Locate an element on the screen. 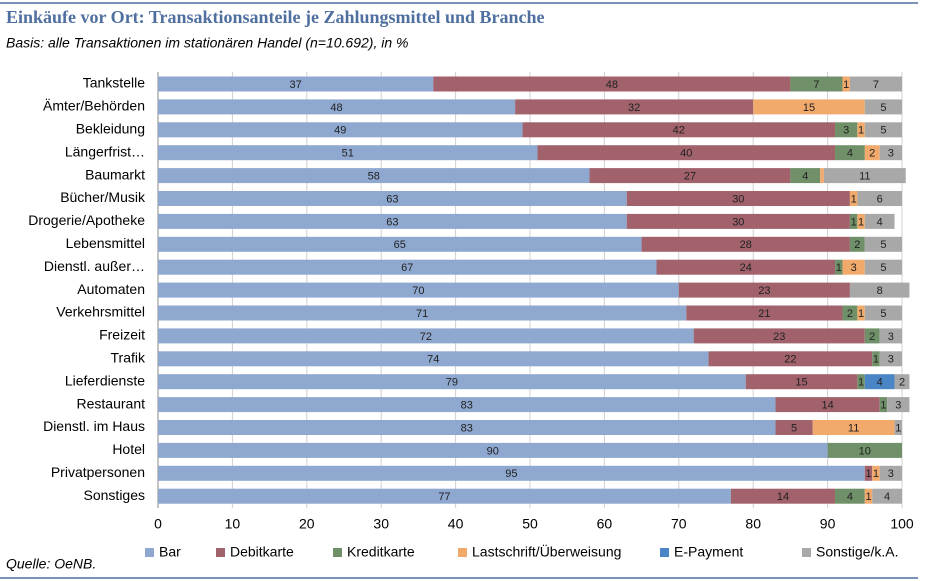 The width and height of the screenshot is (926, 581). y-tick-label: Drogerie/Apotheke is located at coordinates (86, 220).